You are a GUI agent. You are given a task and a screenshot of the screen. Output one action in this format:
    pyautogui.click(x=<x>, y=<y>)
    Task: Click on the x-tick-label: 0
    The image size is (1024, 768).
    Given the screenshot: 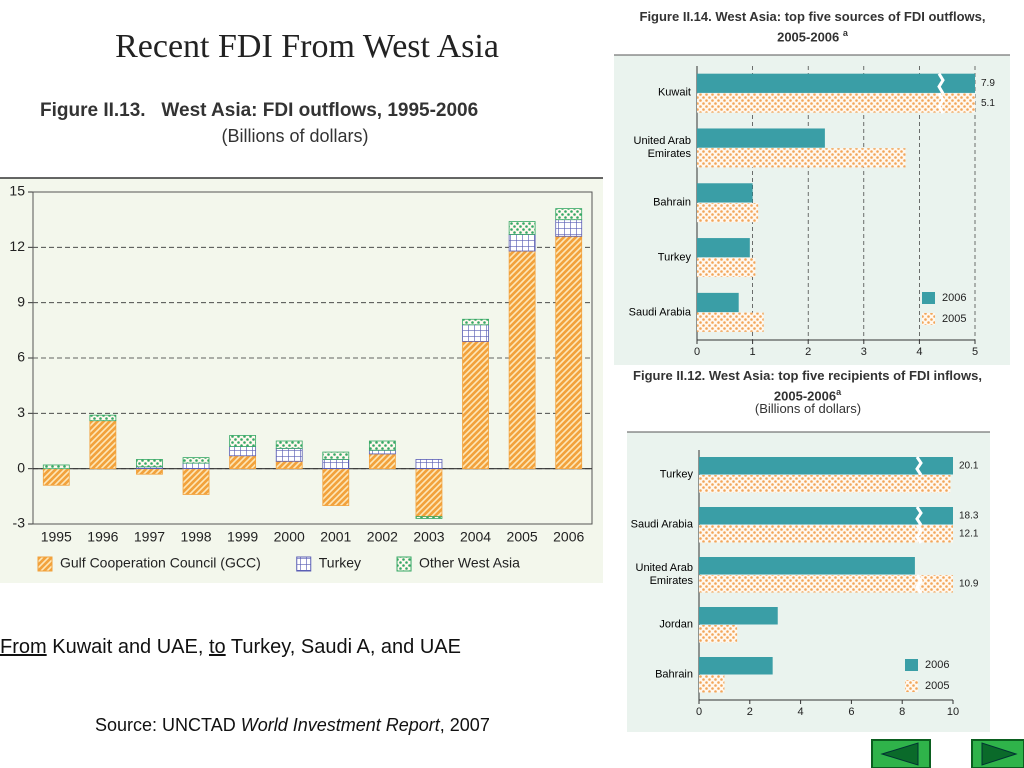 What is the action you would take?
    pyautogui.click(x=699, y=712)
    